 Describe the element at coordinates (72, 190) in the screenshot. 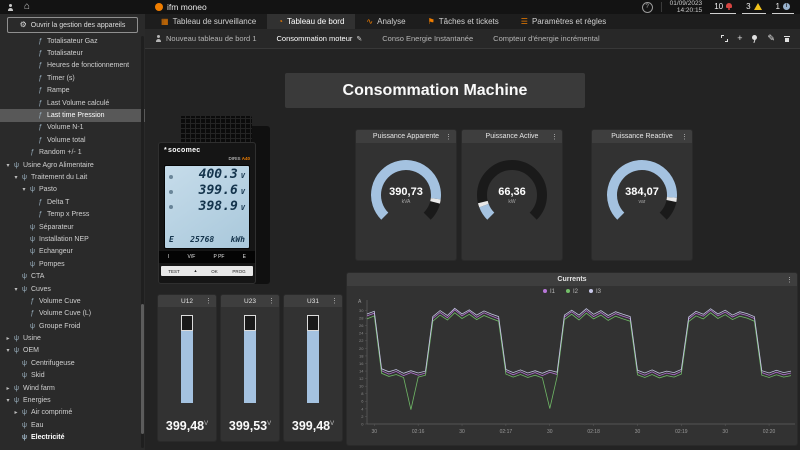

I see `tree-item-pasto: ▾ ψ Pasto` at that location.